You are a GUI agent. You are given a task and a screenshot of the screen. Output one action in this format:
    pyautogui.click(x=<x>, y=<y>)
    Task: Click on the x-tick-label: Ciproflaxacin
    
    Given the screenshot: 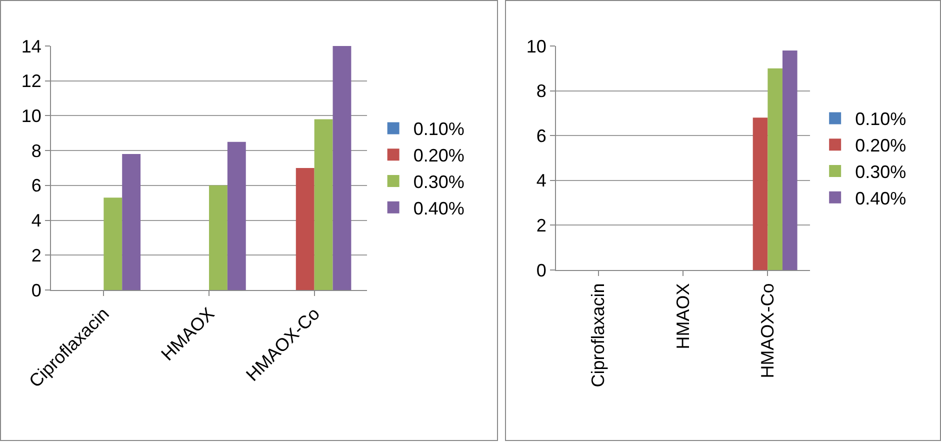 What is the action you would take?
    pyautogui.click(x=598, y=335)
    